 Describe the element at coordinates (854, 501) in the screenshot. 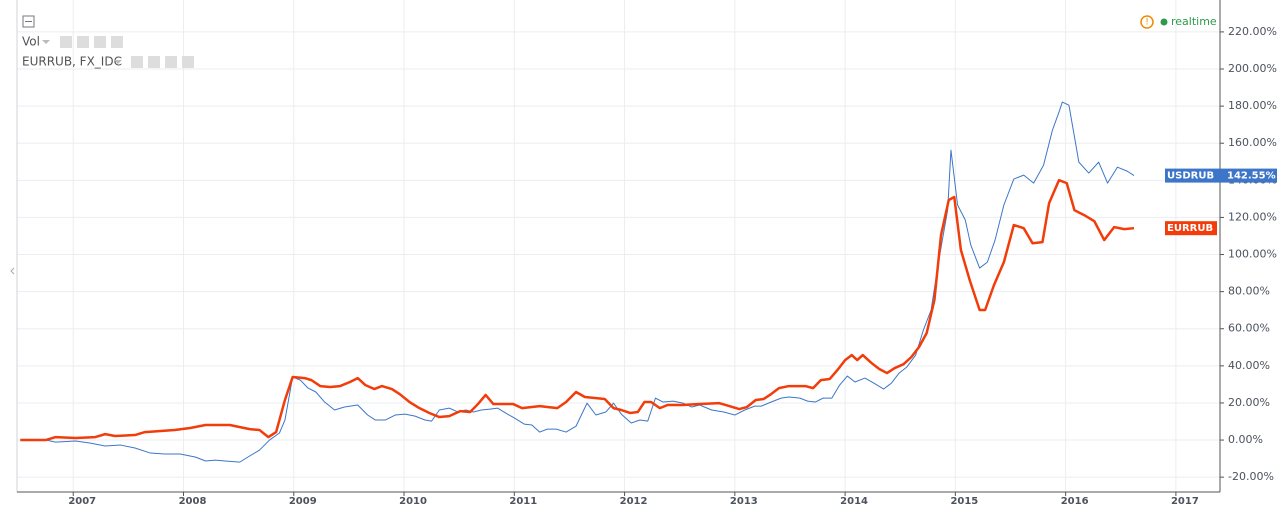

I see `x-tick-label: 2014` at that location.